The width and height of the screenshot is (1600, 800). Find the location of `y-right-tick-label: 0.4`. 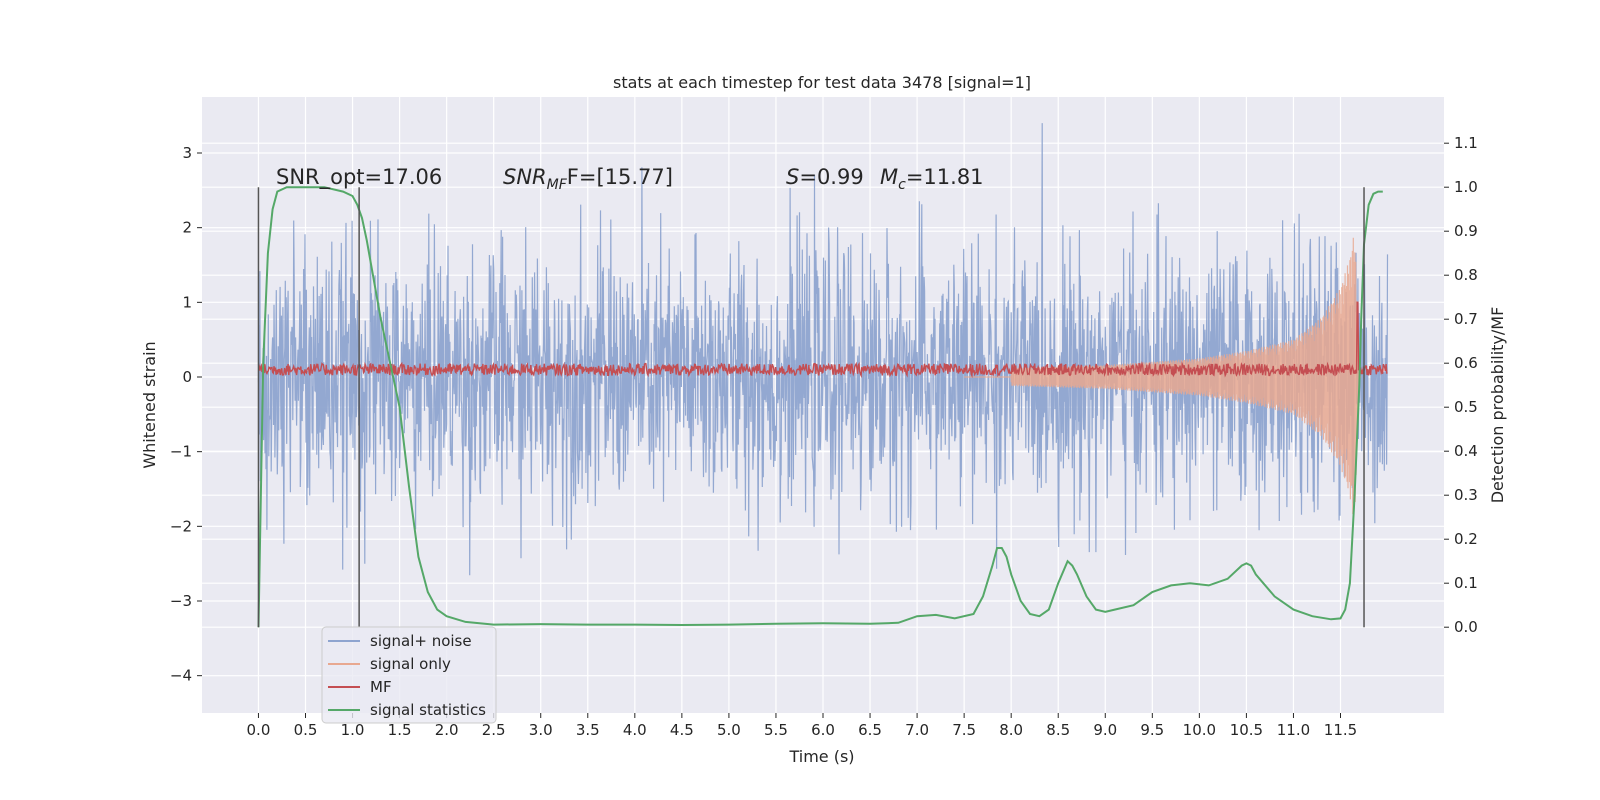

y-right-tick-label: 0.4 is located at coordinates (1466, 451).